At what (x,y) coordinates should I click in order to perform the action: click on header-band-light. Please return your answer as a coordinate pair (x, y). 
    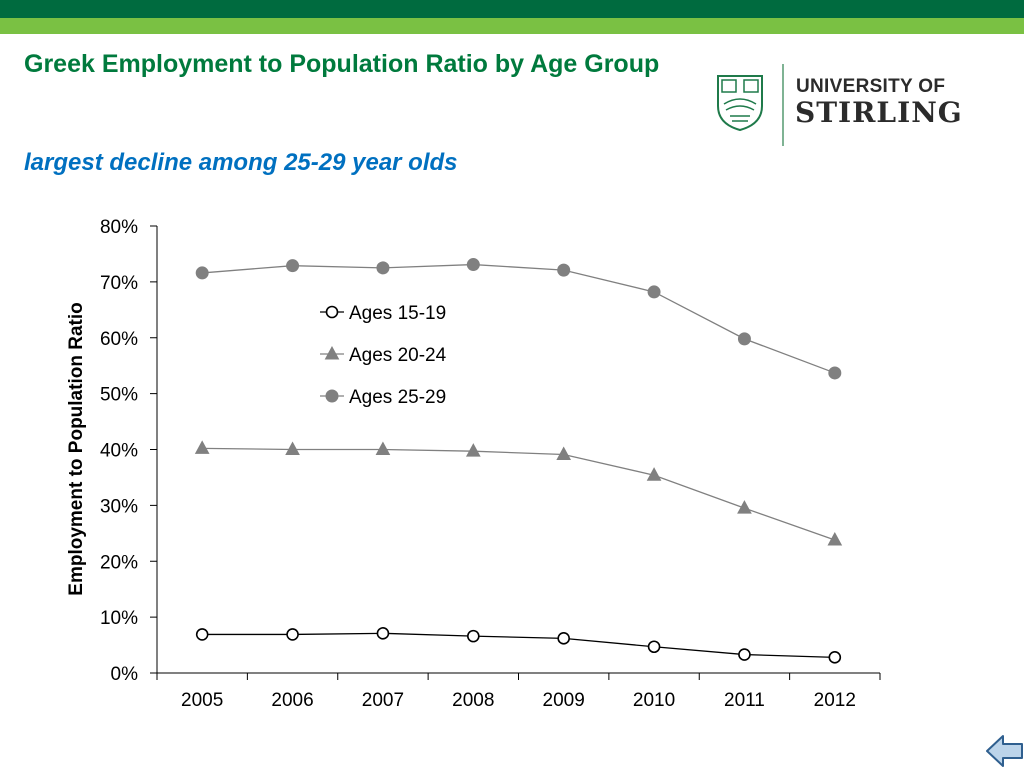
    Looking at the image, I should click on (512, 26).